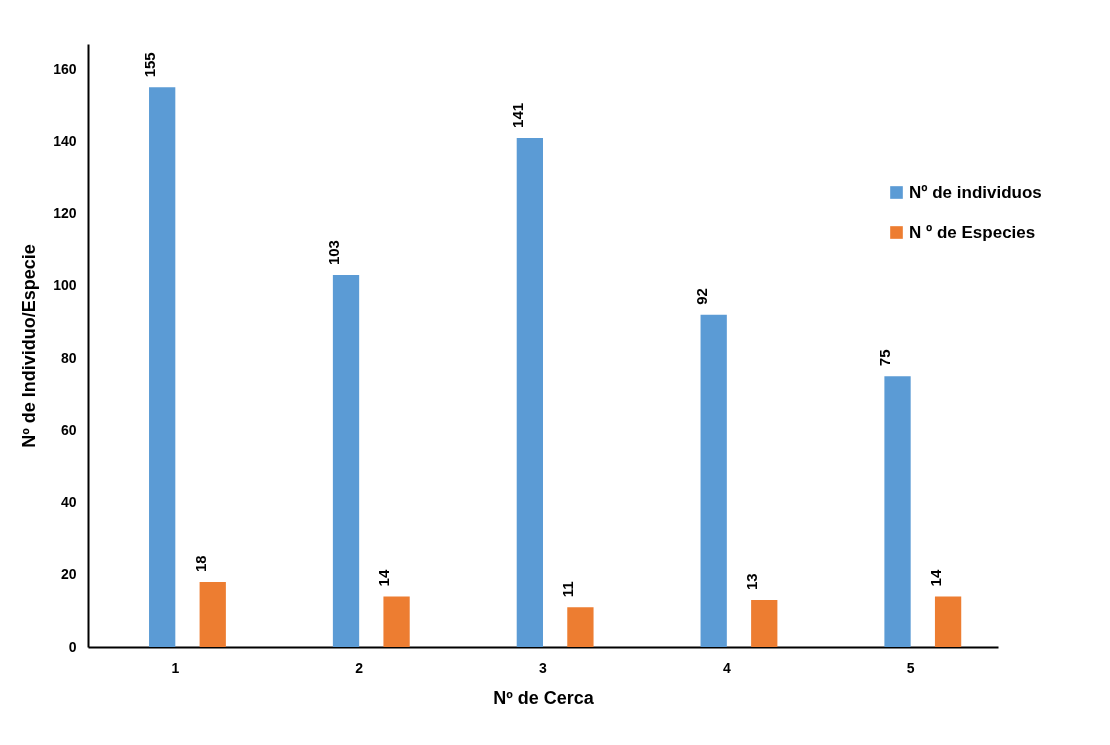 Image resolution: width=1110 pixels, height=745 pixels. What do you see at coordinates (568, 589) in the screenshot?
I see `data-label: 11` at bounding box center [568, 589].